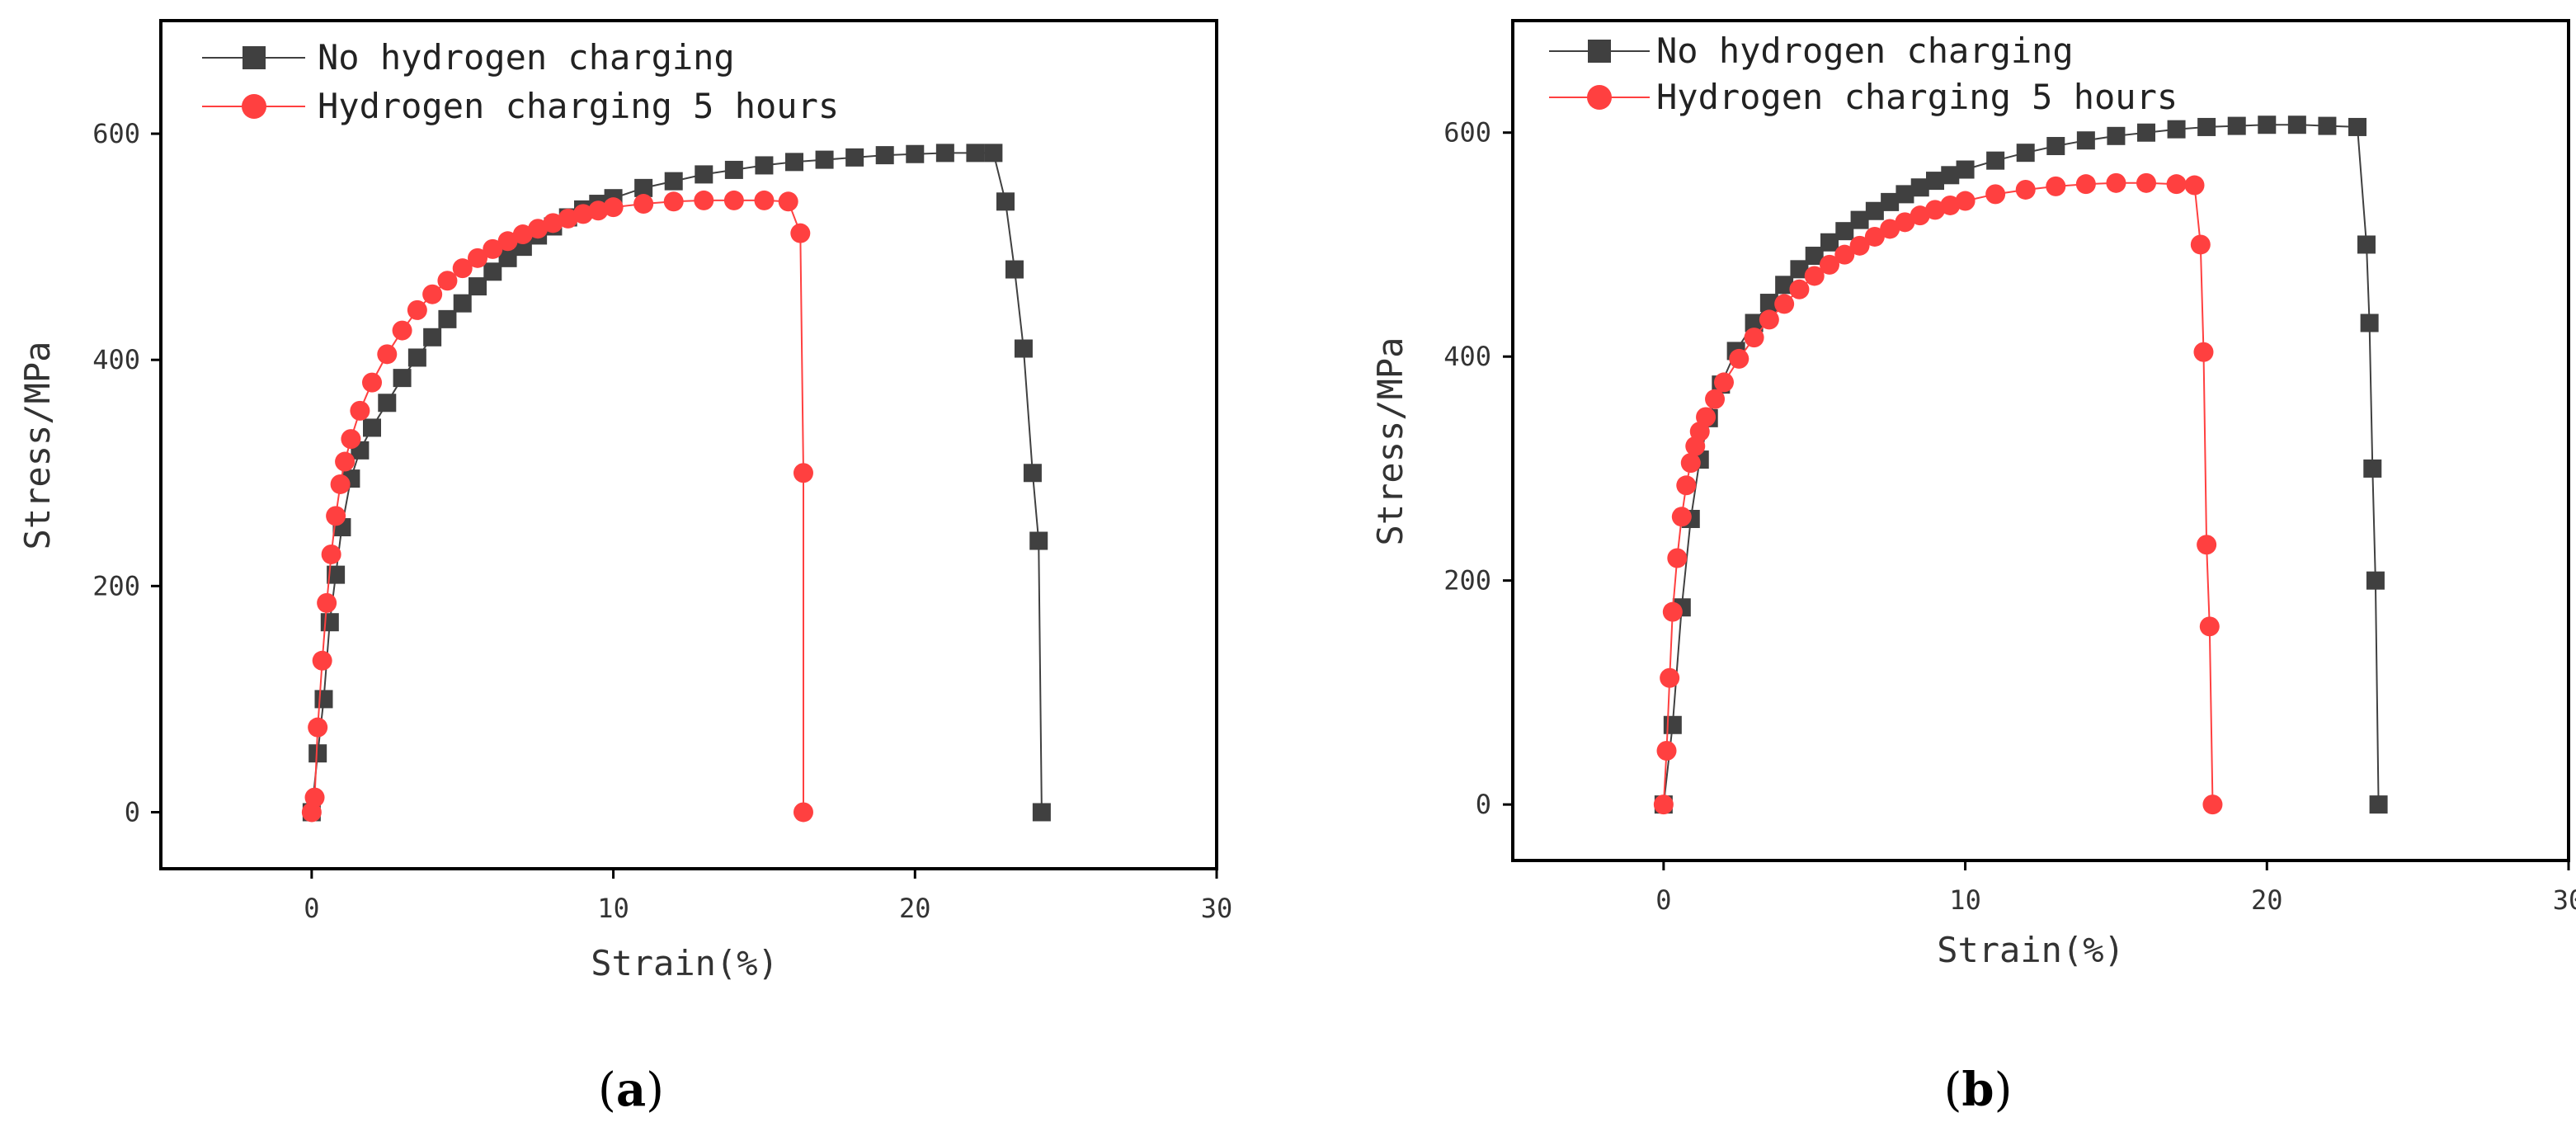 The height and width of the screenshot is (1141, 2576). Describe the element at coordinates (1978, 1090) in the screenshot. I see `panel-label-b: (b)` at that location.